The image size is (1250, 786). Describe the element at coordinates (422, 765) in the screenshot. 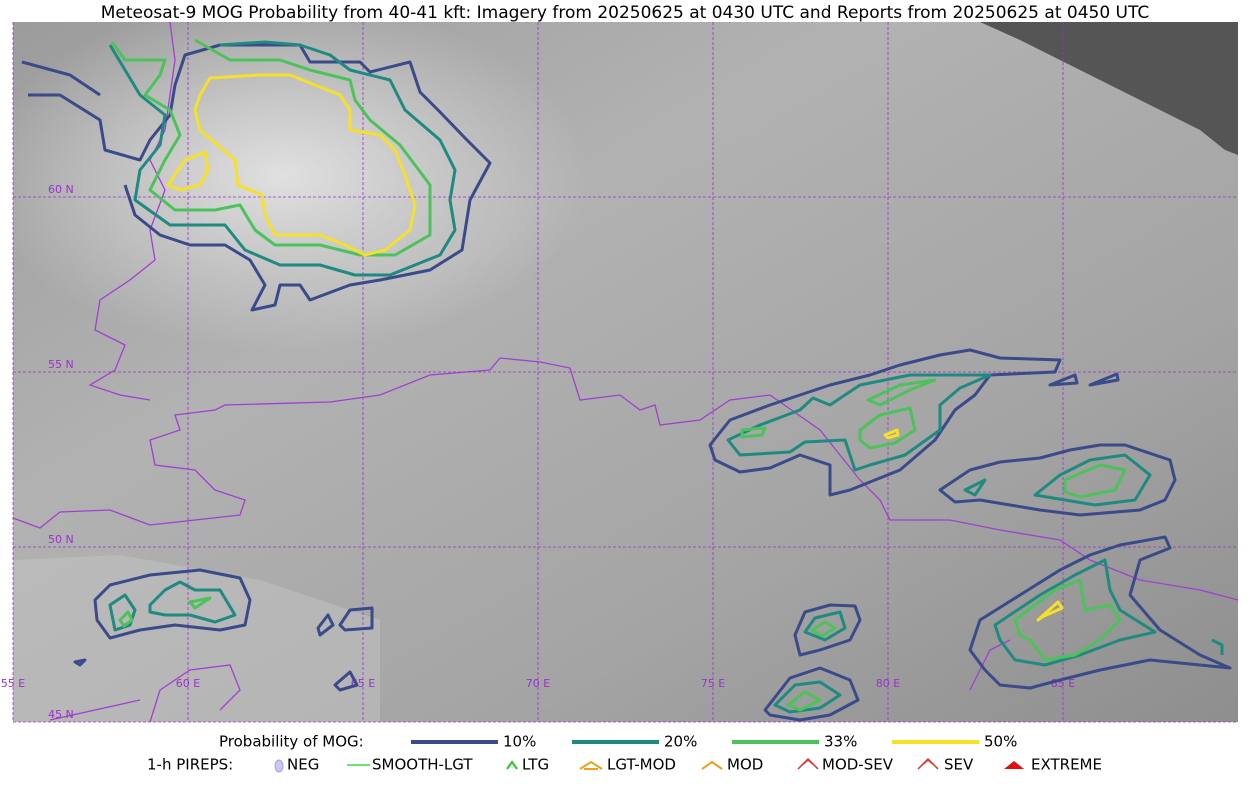

I see `pirep-label: SMOOTH-LGT` at that location.